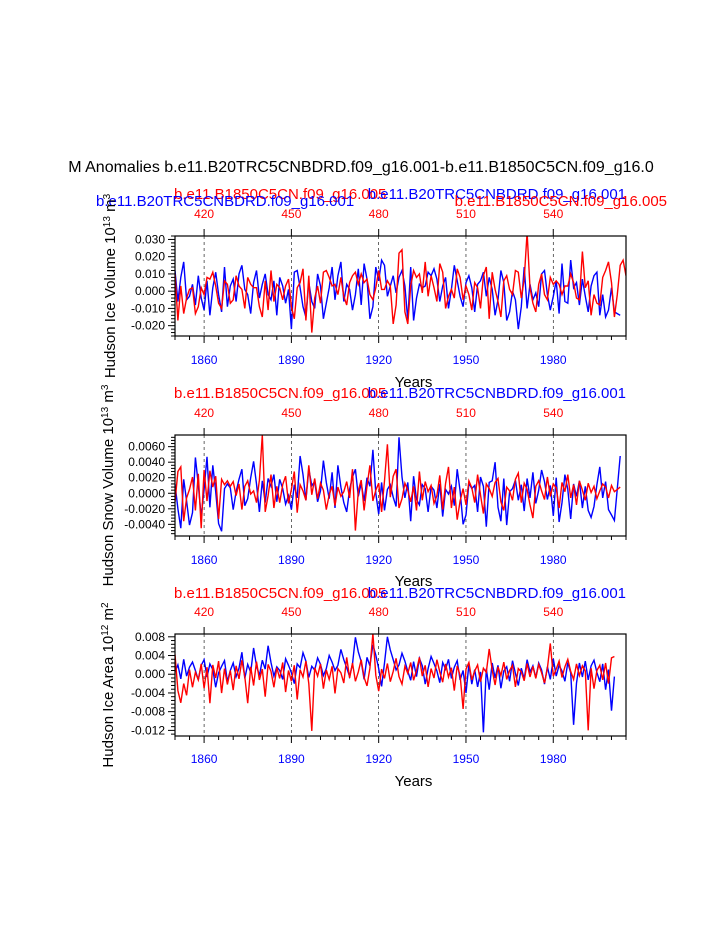  What do you see at coordinates (108, 502) in the screenshot?
I see `y-axis-label-part: Hudson Snow Volume 10` at bounding box center [108, 502].